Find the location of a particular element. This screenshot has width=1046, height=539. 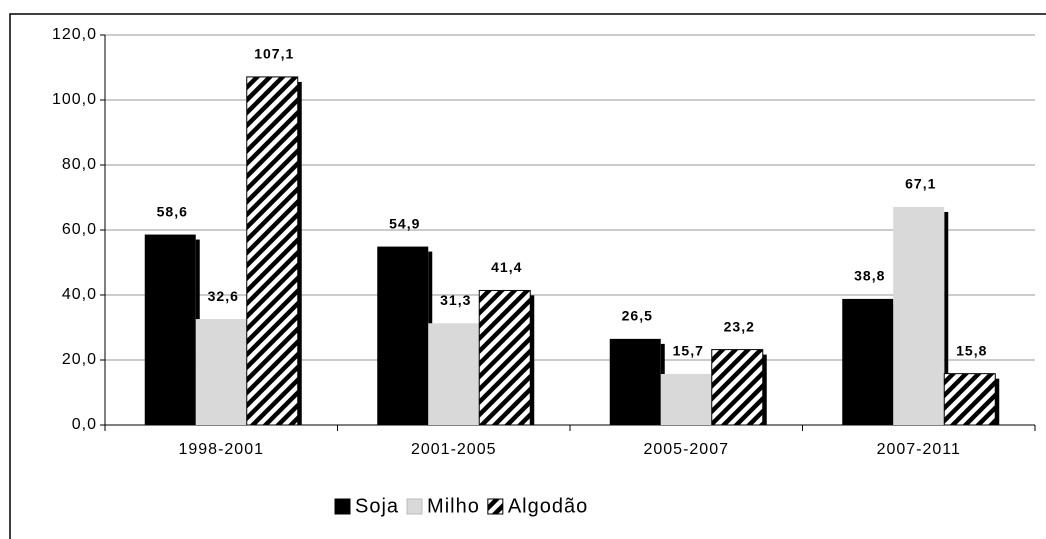

value-label: 107,1 is located at coordinates (274, 54).